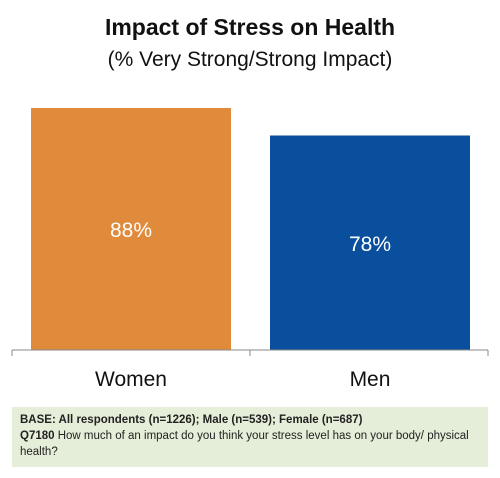 The height and width of the screenshot is (478, 500). I want to click on x-tick-label-men: Men, so click(370, 379).